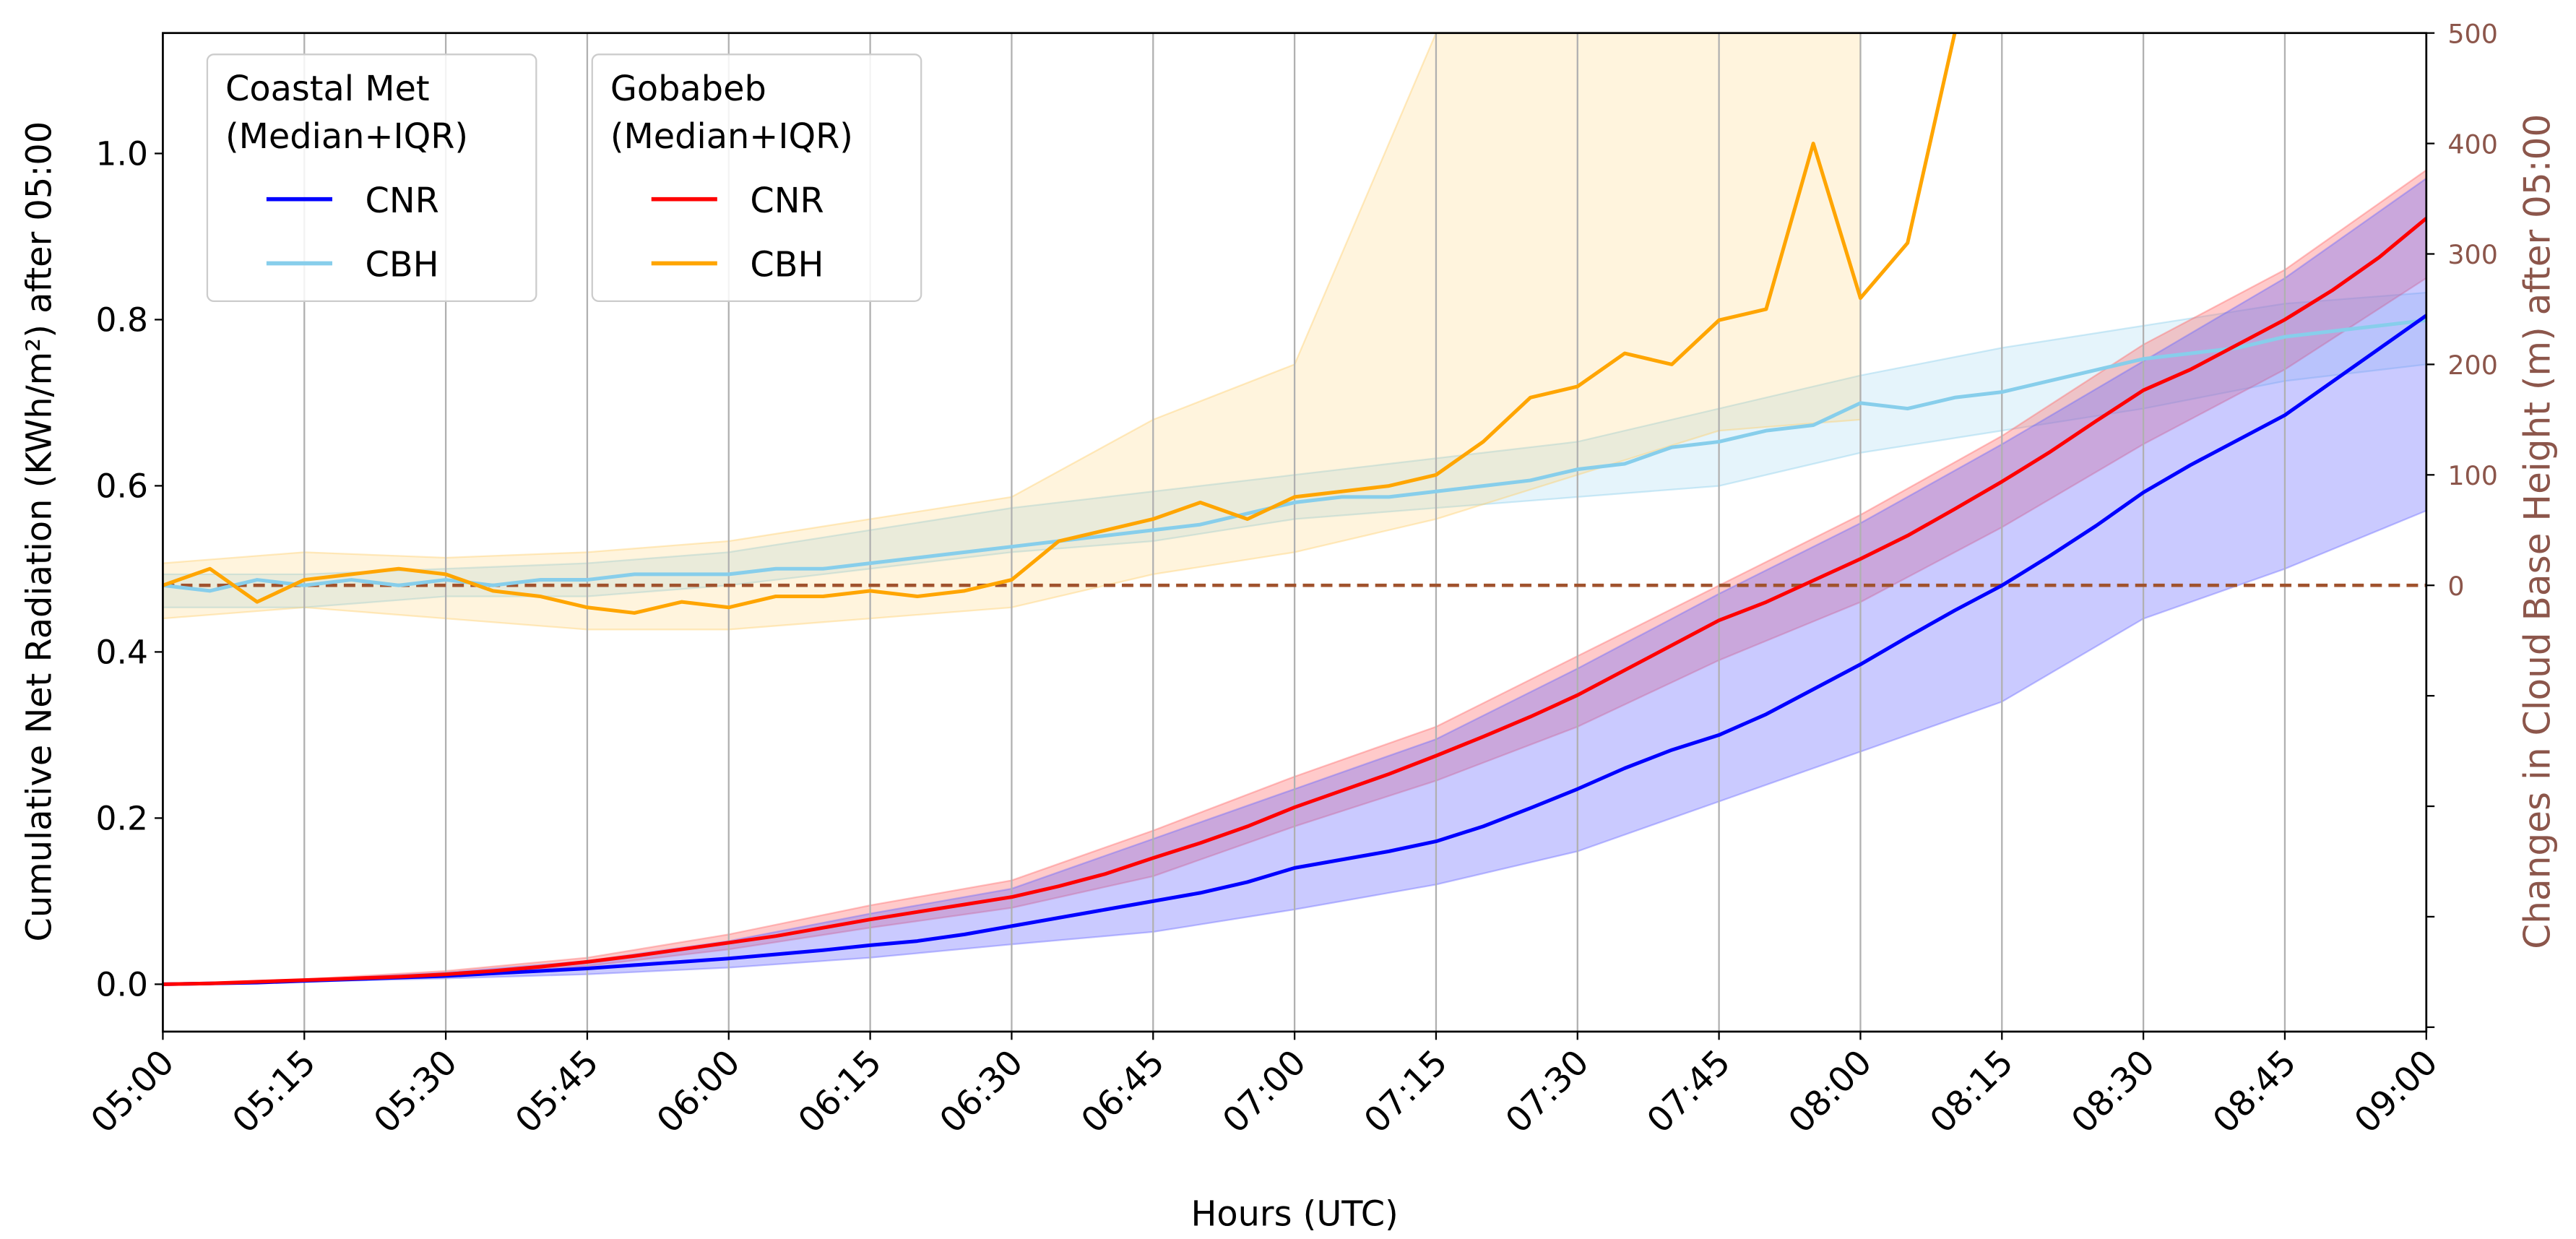  Describe the element at coordinates (2473, 475) in the screenshot. I see `y2-tick-label: 100` at that location.